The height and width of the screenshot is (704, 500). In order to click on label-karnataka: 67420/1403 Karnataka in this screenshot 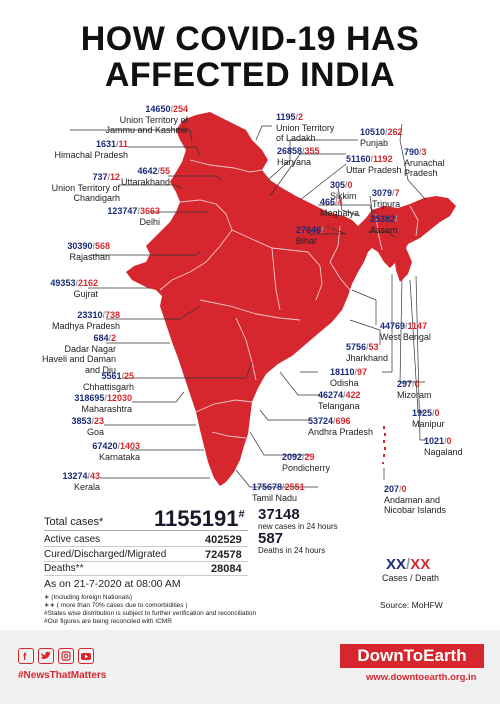, I will do `click(116, 451)`.